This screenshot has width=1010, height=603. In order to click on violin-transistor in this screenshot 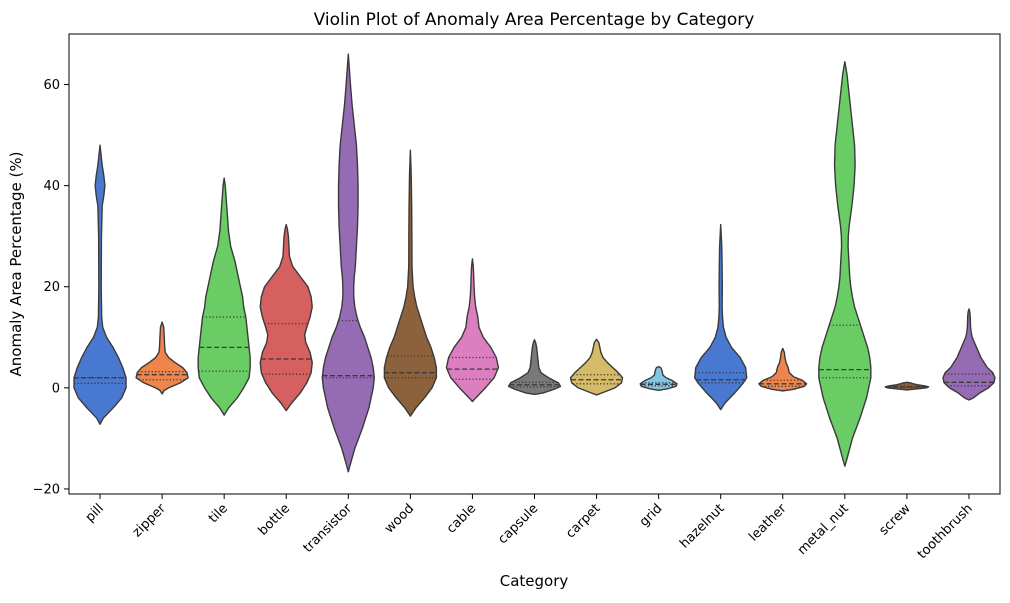, I will do `click(348, 263)`.